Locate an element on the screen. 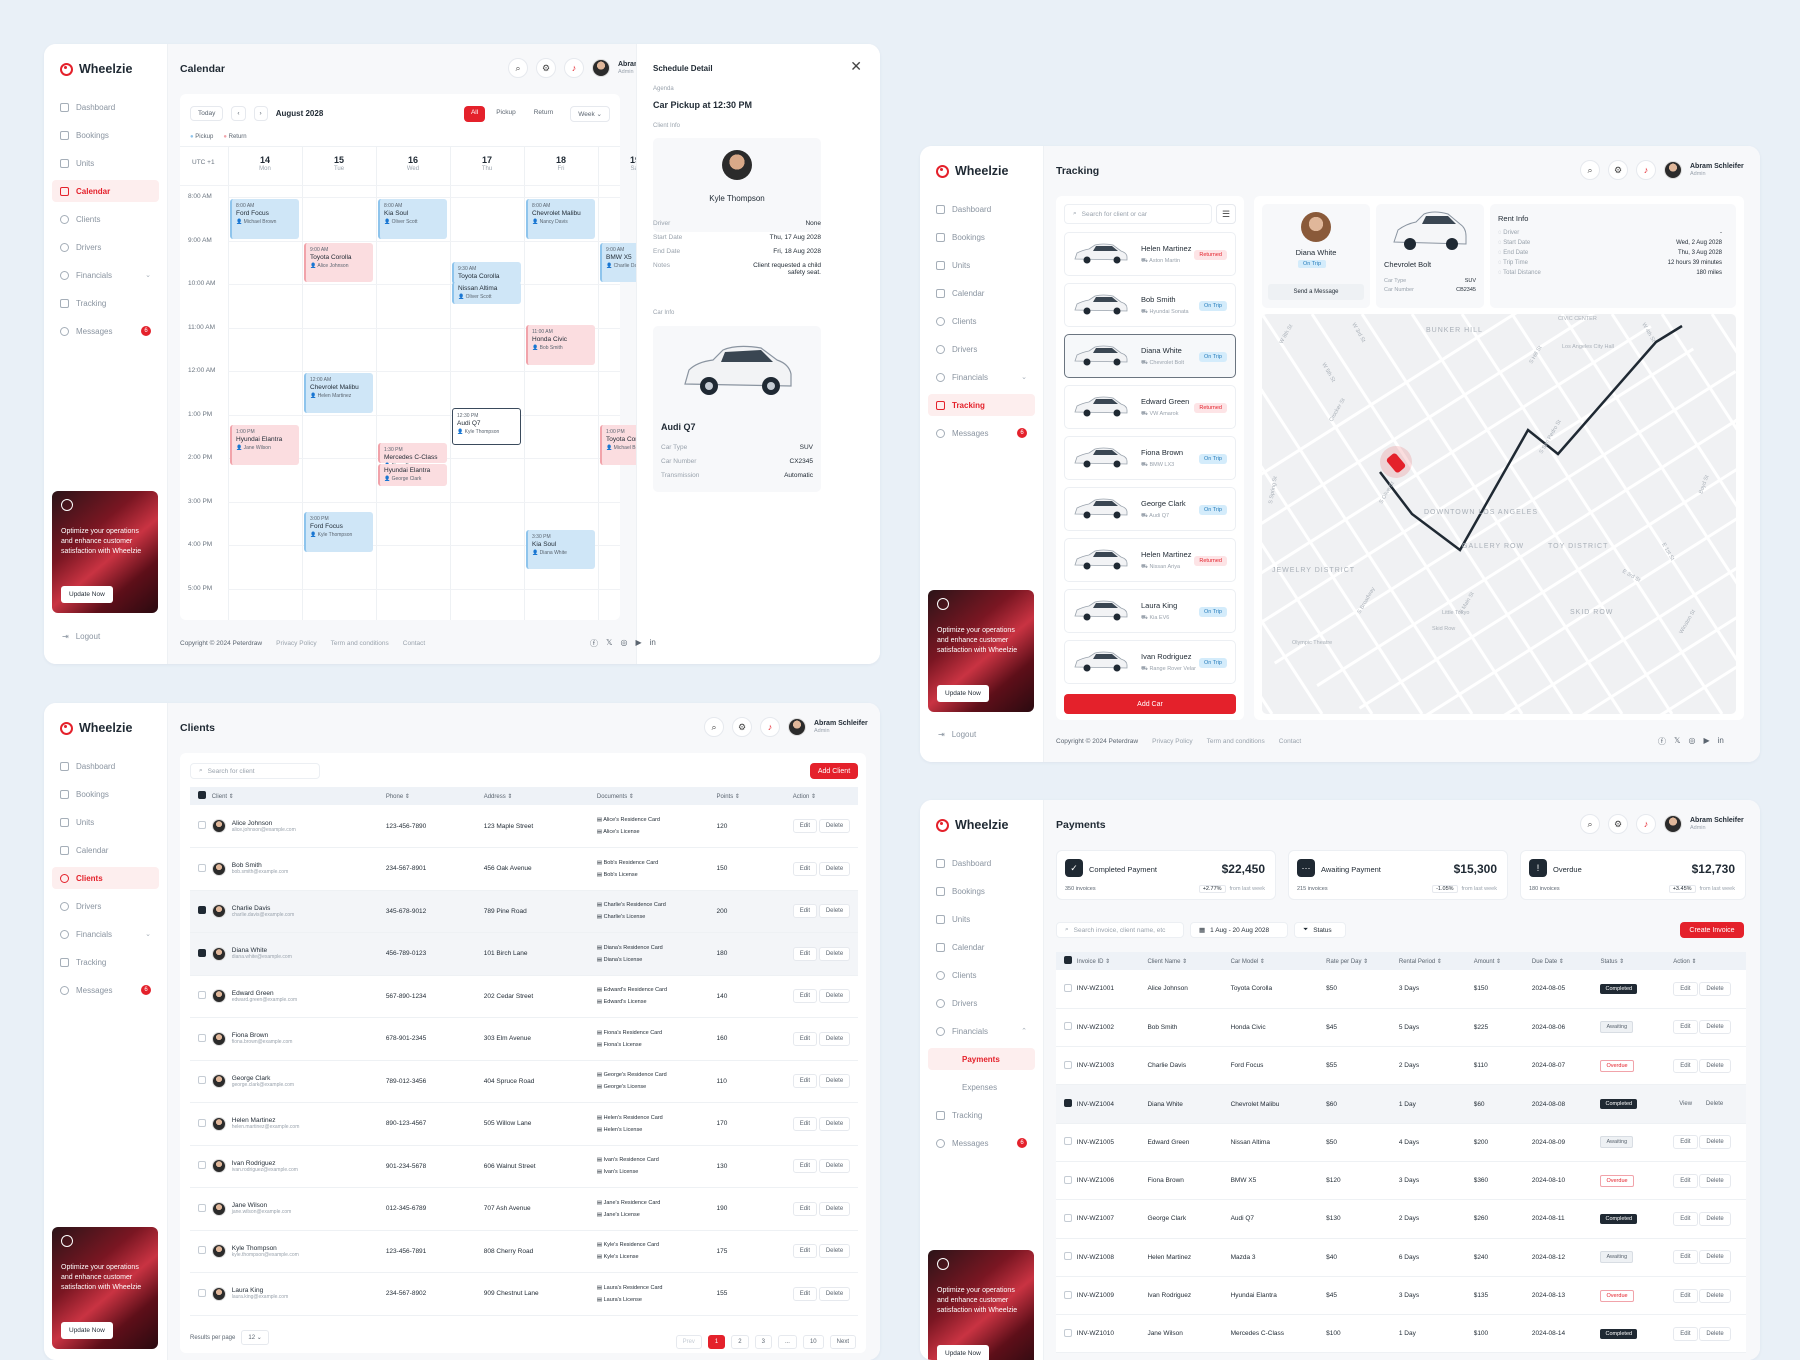  column-header: Points is located at coordinates (725, 796).